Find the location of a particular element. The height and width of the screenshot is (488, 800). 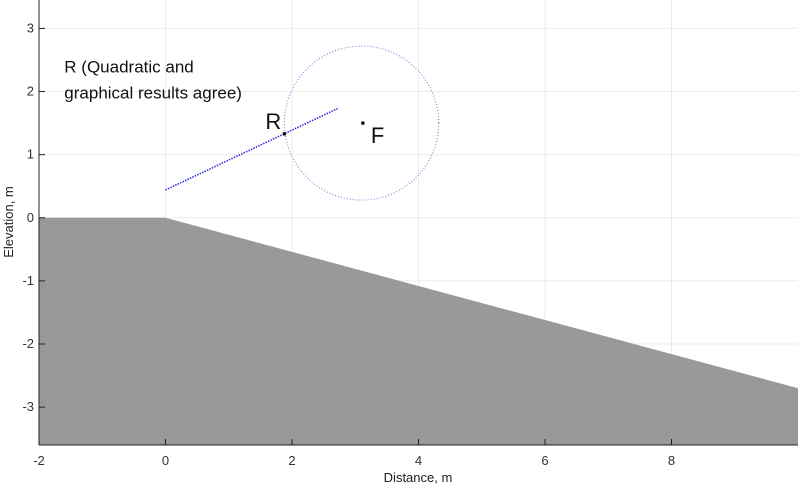

x-tick-label-2: 2 is located at coordinates (291, 460).